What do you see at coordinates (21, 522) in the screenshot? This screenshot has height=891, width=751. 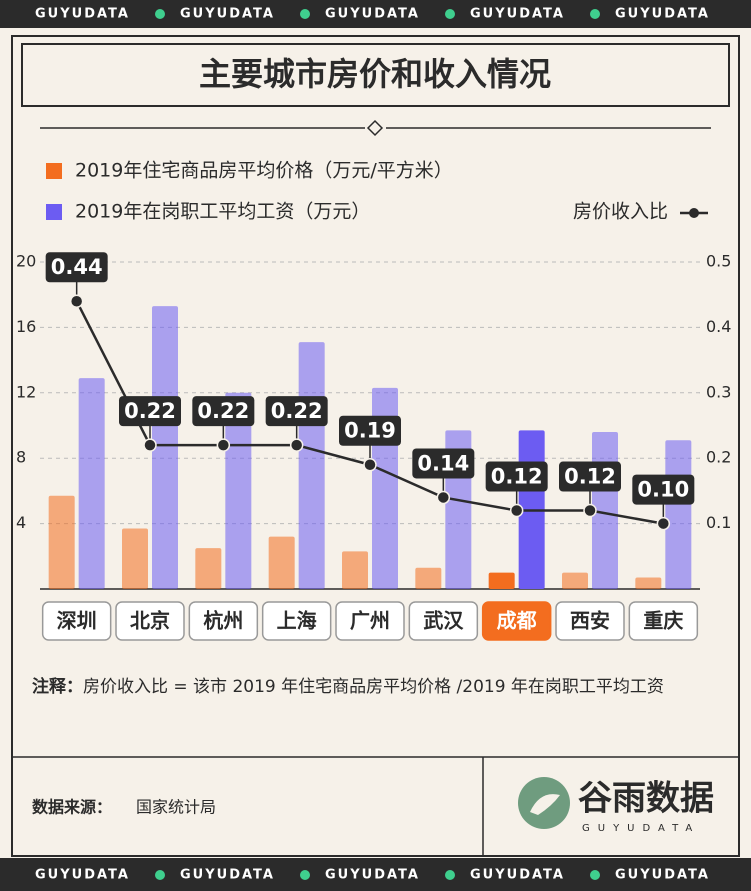 I see `y-tick-label: 4` at bounding box center [21, 522].